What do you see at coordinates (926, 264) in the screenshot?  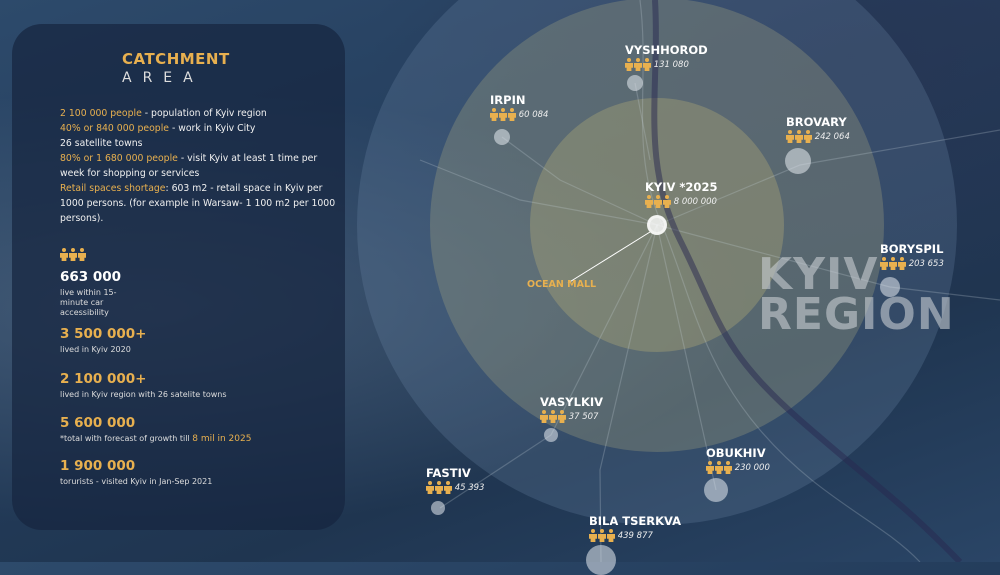 I see `town-population: 203 653` at bounding box center [926, 264].